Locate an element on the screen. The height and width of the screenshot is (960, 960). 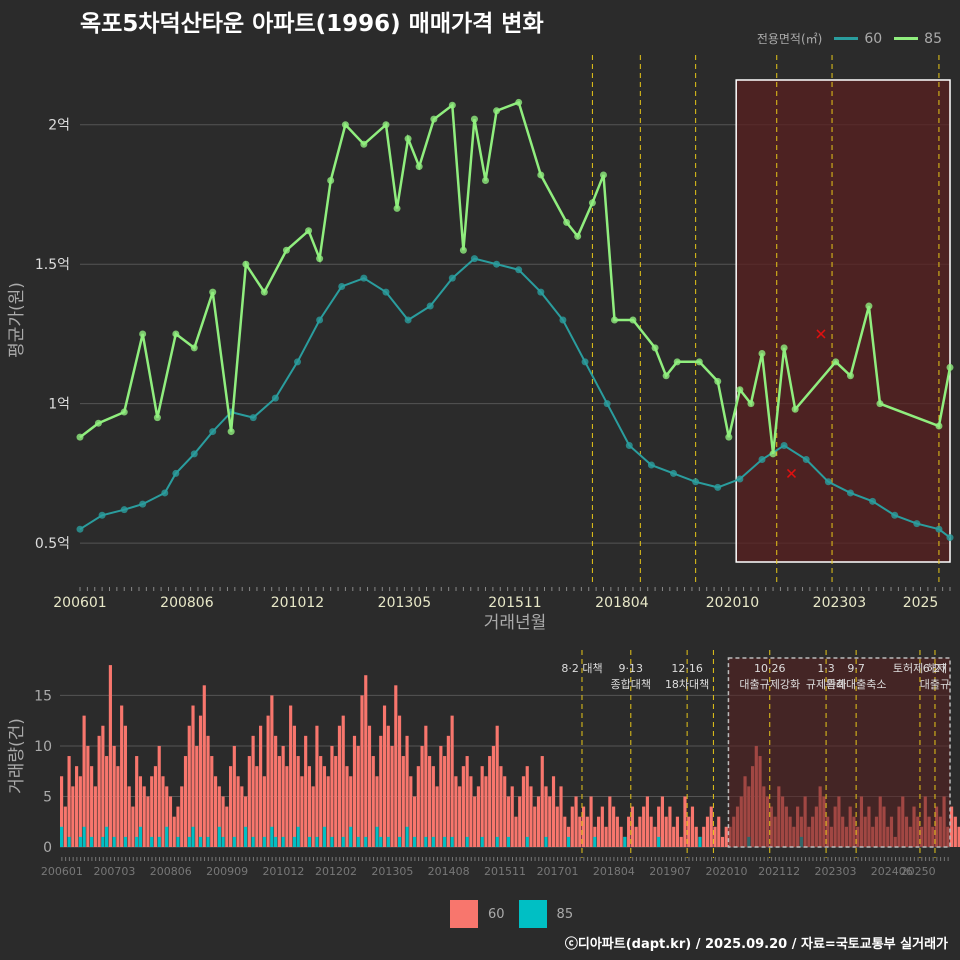
chart-title: 옥포5차덕산타운 아파트(1996) 매매가격 변화 is located at coordinates (312, 24).